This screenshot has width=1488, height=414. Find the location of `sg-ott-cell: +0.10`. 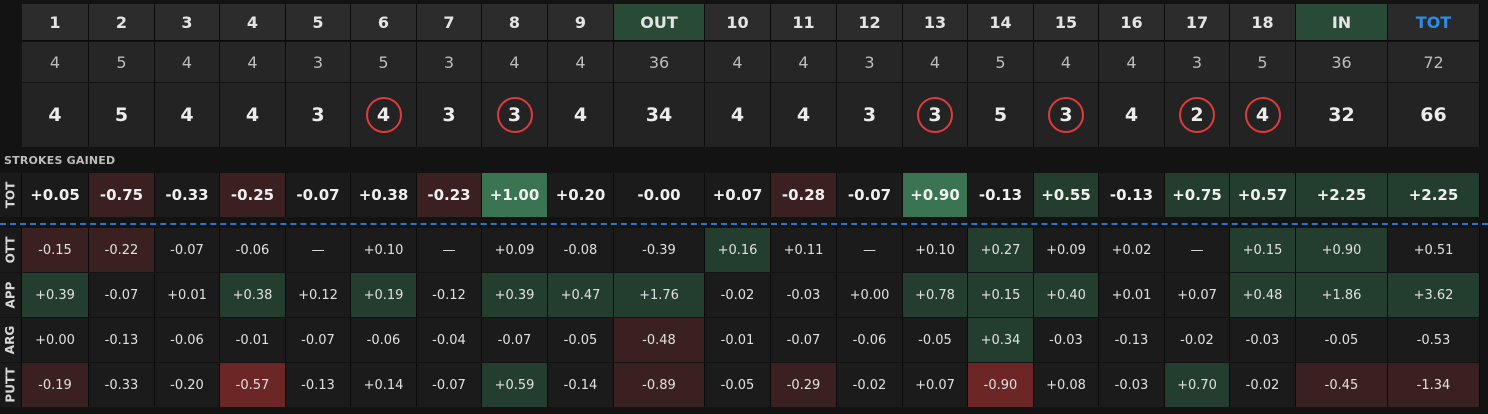

sg-ott-cell: +0.10 is located at coordinates (935, 250).